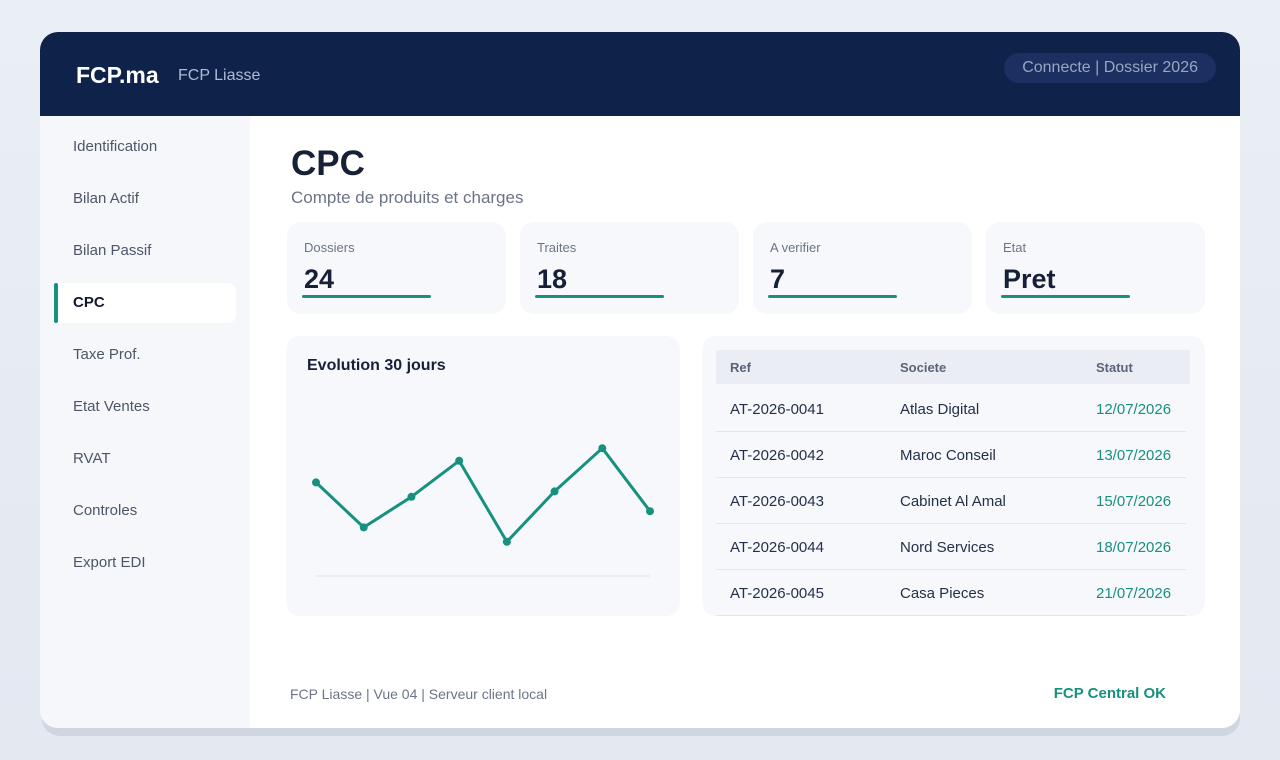 This screenshot has height=760, width=1280. I want to click on cell-ref: AT-2026-0045, so click(777, 593).